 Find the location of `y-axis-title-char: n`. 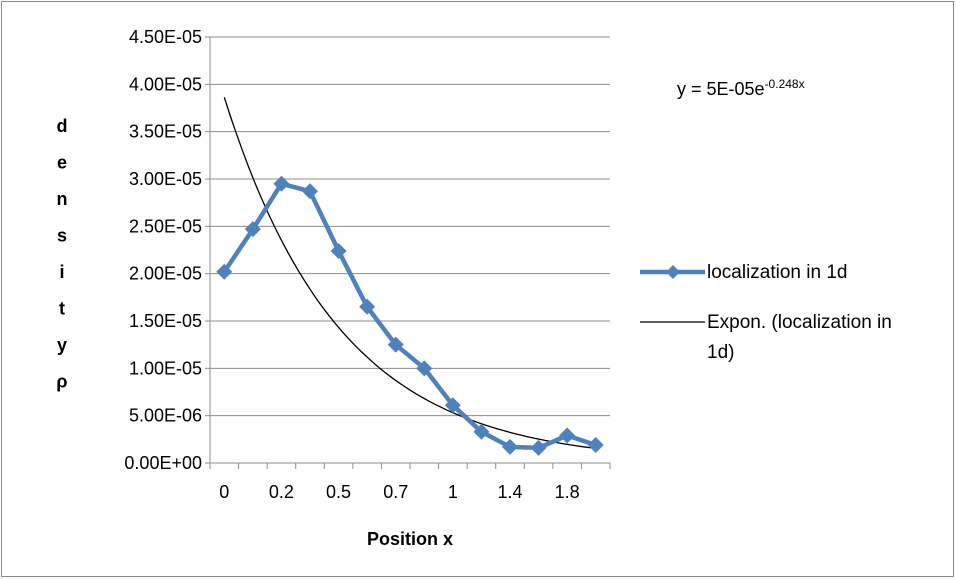

y-axis-title-char: n is located at coordinates (62, 199).